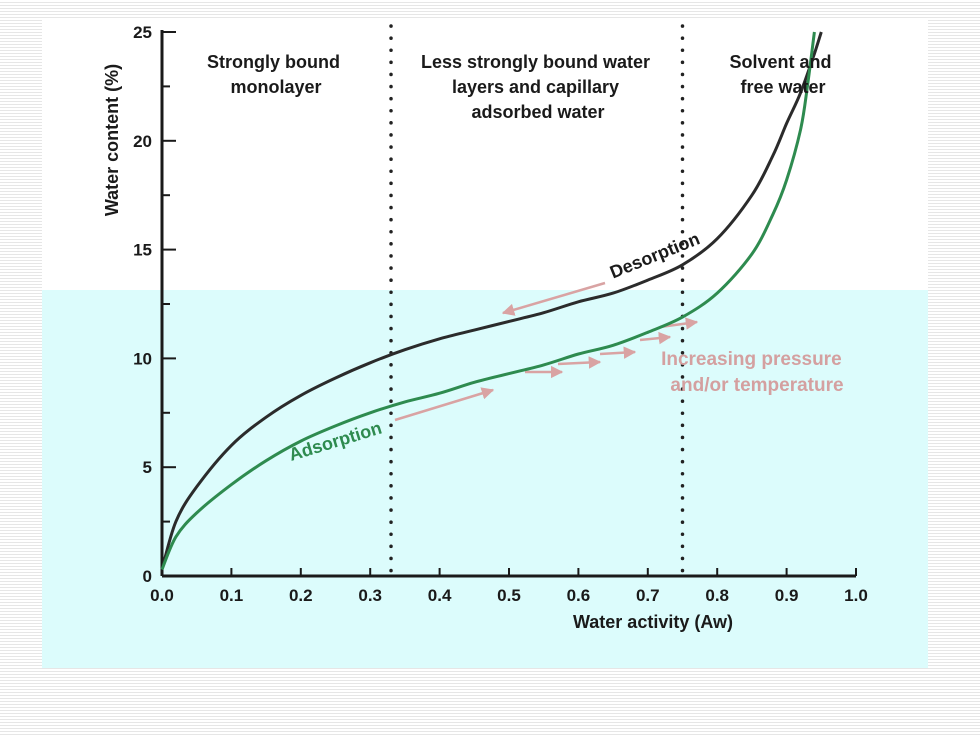 The width and height of the screenshot is (980, 735). Describe the element at coordinates (142, 358) in the screenshot. I see `y-tick-label: 10` at that location.